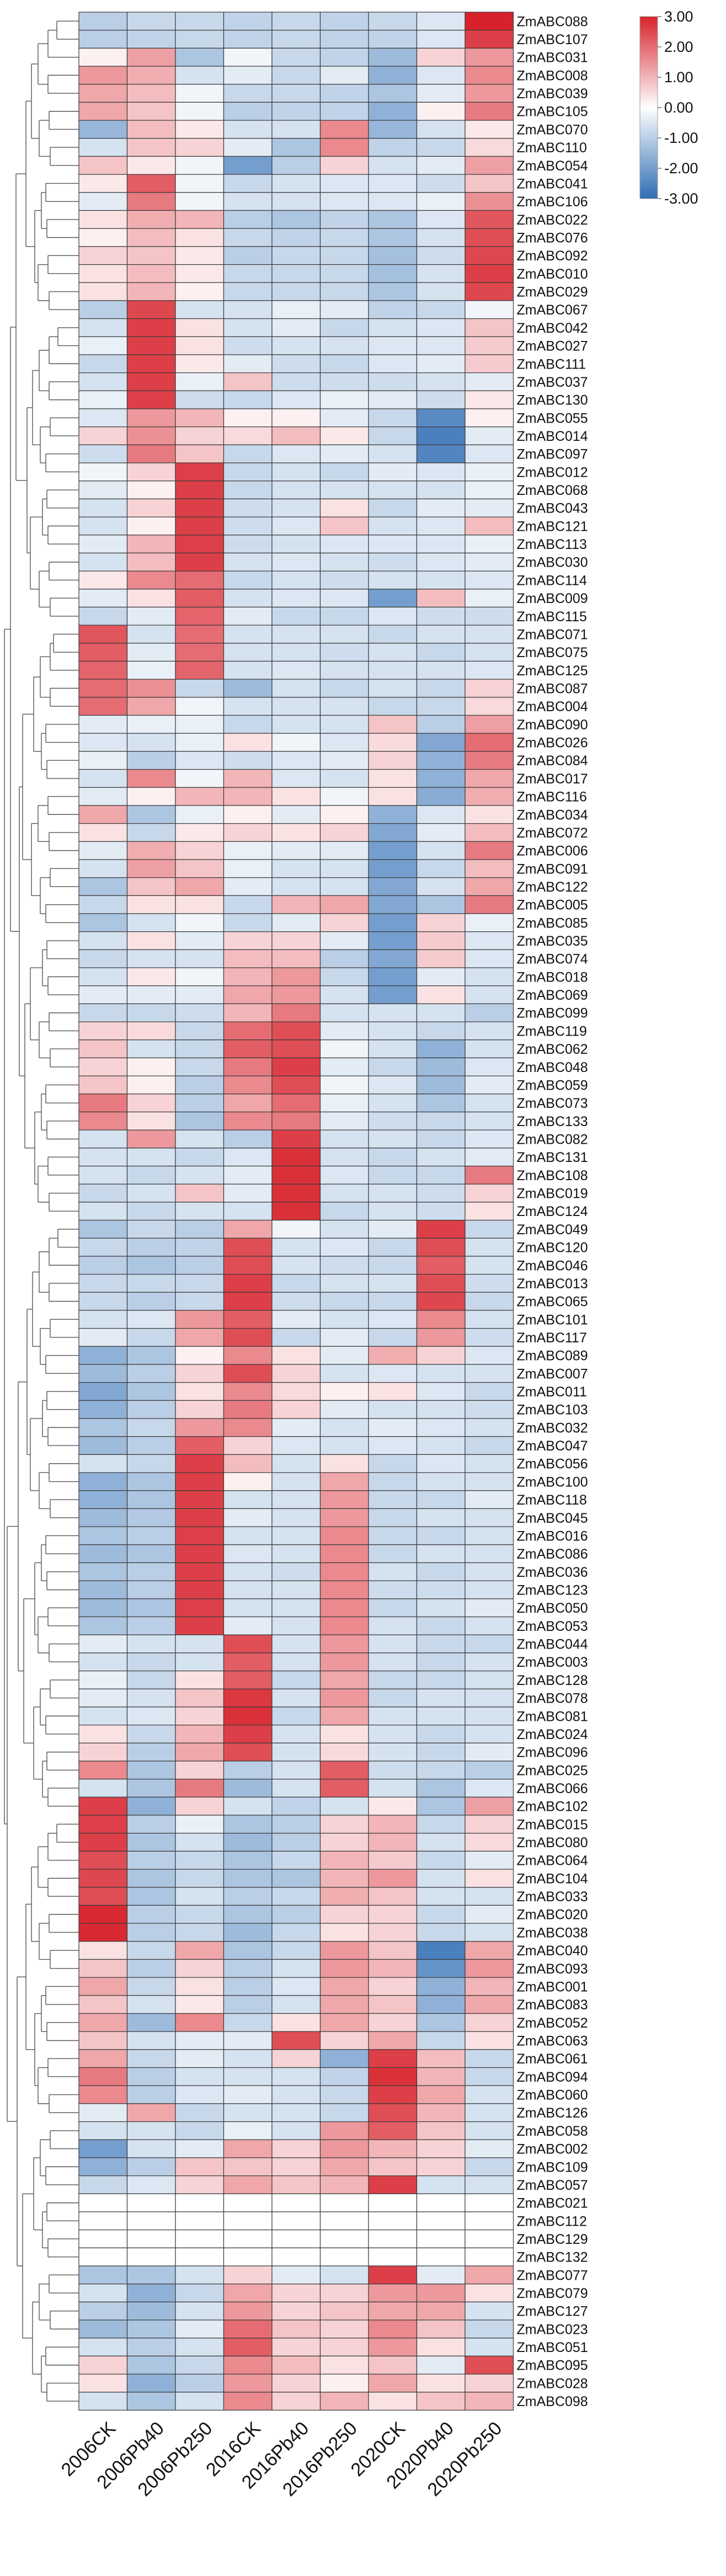  What do you see at coordinates (552, 1824) in the screenshot?
I see `row-label: ZmABC015` at bounding box center [552, 1824].